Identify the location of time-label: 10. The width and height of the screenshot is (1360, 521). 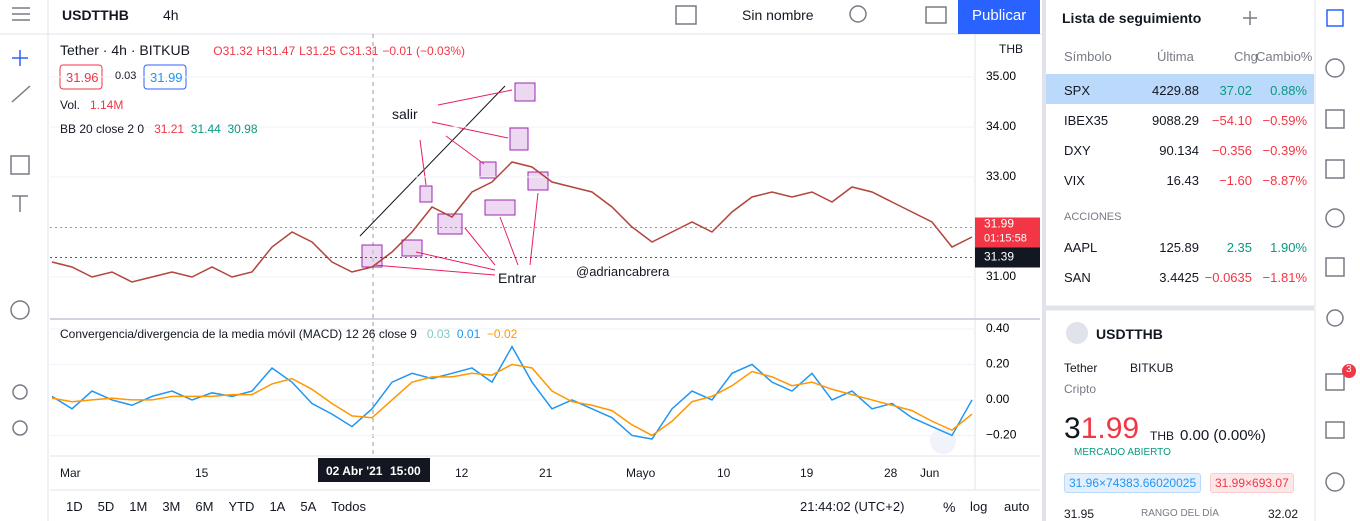
(724, 473).